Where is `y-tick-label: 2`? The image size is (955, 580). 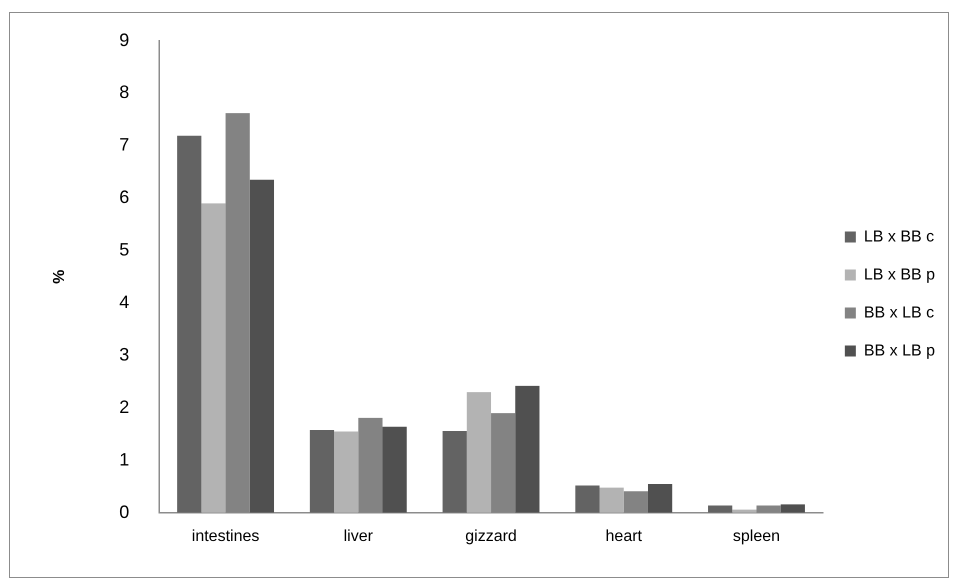 y-tick-label: 2 is located at coordinates (124, 406).